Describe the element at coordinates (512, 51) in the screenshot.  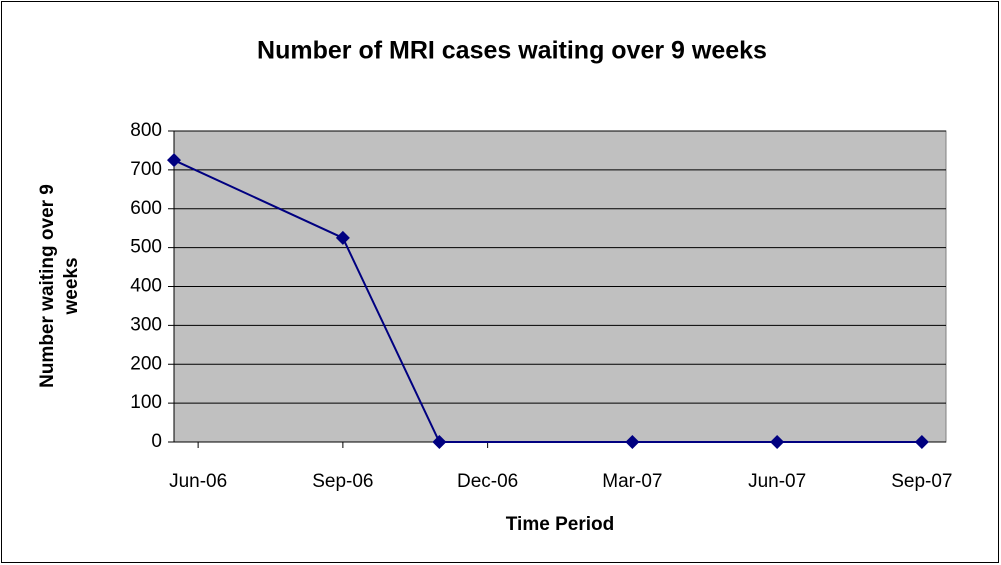
I see `chart-title: Number of MRI cases waiting over 9 weeks` at that location.